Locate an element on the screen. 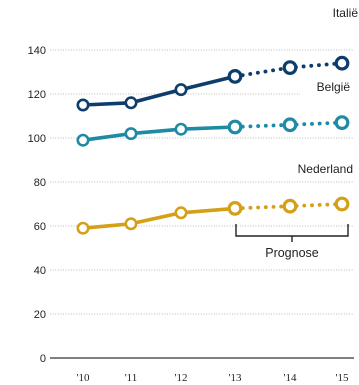  x-tick-label: '13 is located at coordinates (235, 378).